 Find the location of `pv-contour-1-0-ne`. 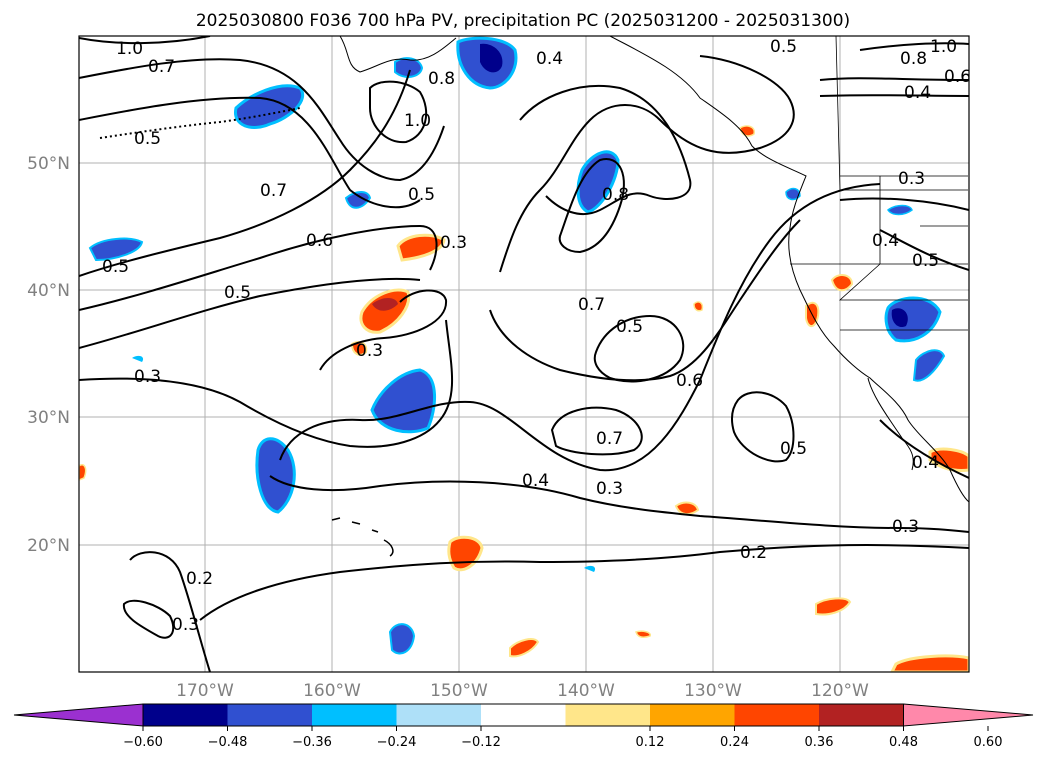

pv-contour-1-0-ne is located at coordinates (914, 46).